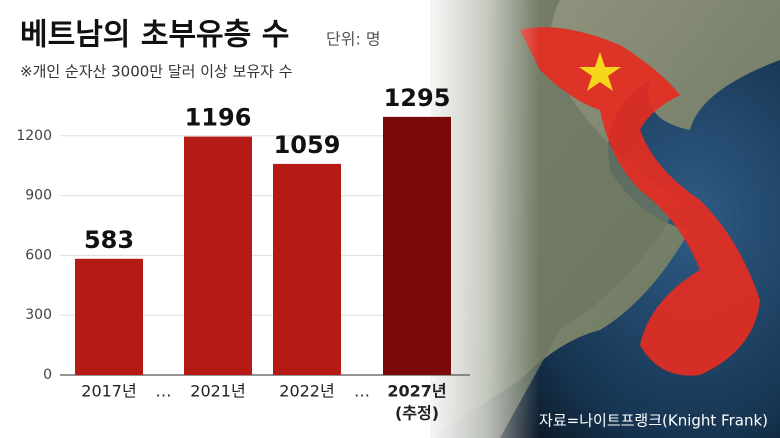 The height and width of the screenshot is (438, 780). Describe the element at coordinates (38, 196) in the screenshot. I see `y-tick-label: 900` at that location.